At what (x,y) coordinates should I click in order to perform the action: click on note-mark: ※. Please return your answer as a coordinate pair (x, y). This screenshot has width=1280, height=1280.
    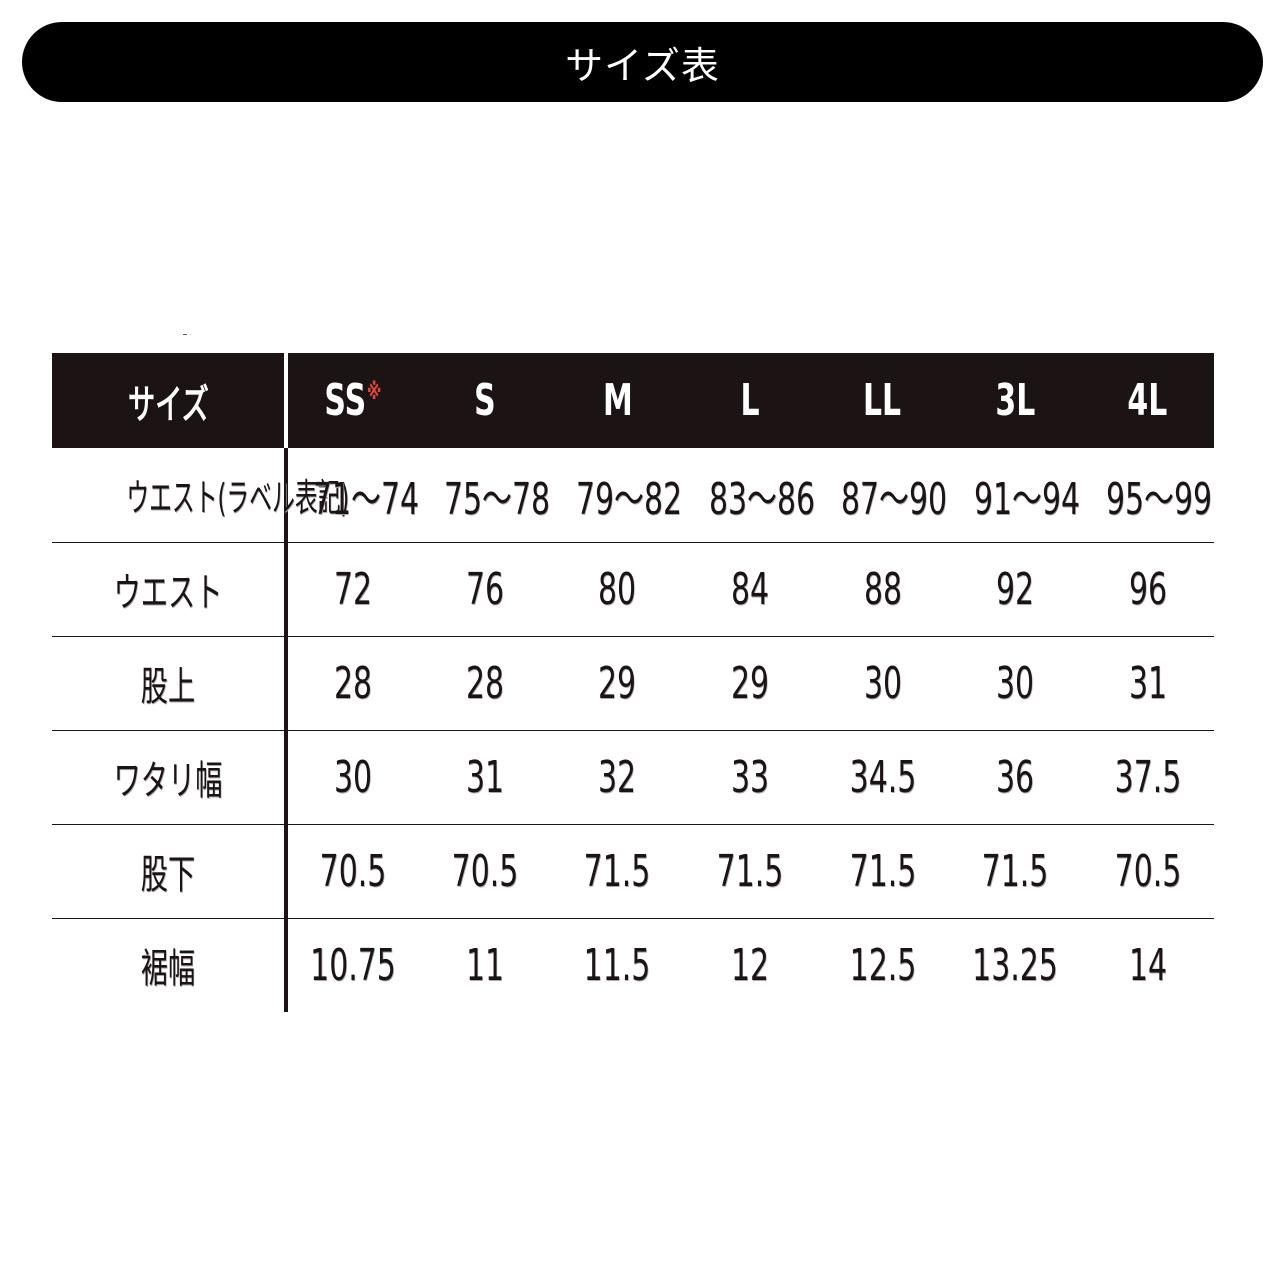
    Looking at the image, I should click on (374, 393).